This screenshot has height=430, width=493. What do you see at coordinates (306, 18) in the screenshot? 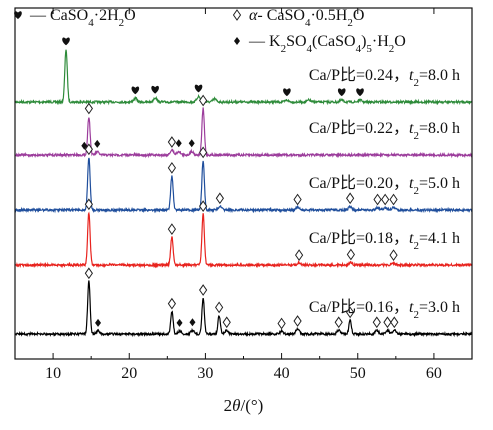
I see `legend-label-2: α- CaSO4·0.5H2O` at bounding box center [306, 18].